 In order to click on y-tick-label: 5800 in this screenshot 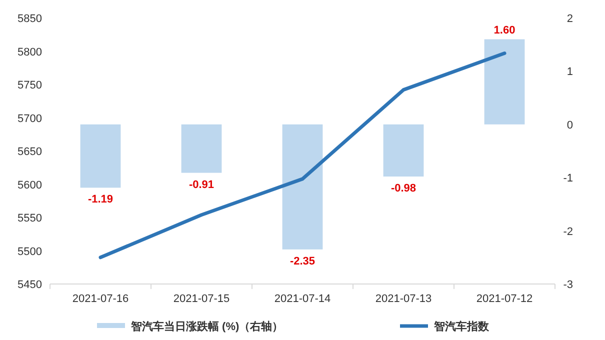, I will do `click(30, 52)`.